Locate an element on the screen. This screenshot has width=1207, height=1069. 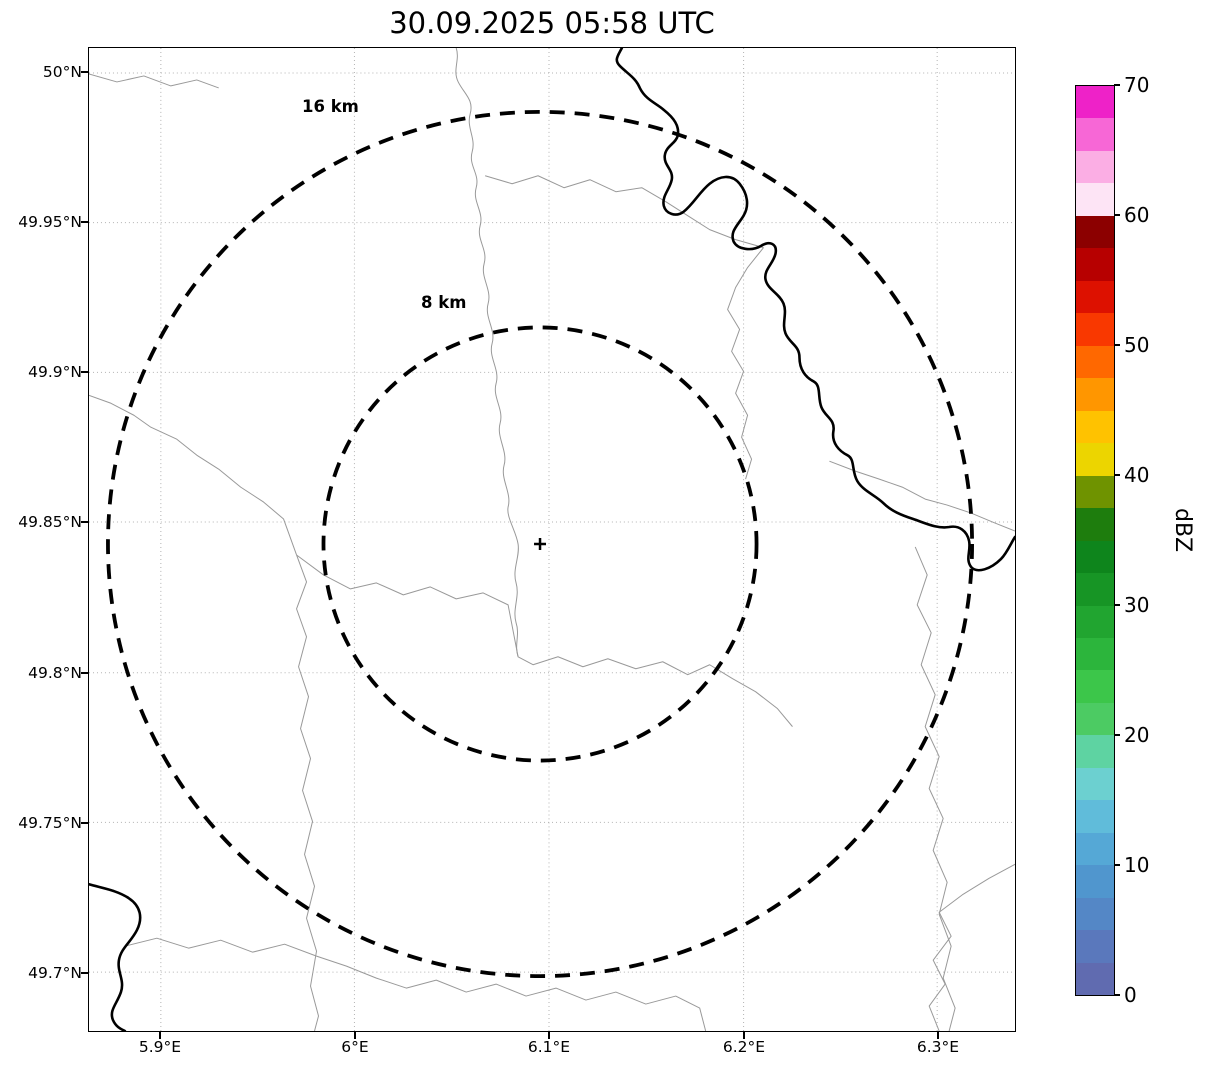
boundary-line-upper-middle is located at coordinates (624, 212).